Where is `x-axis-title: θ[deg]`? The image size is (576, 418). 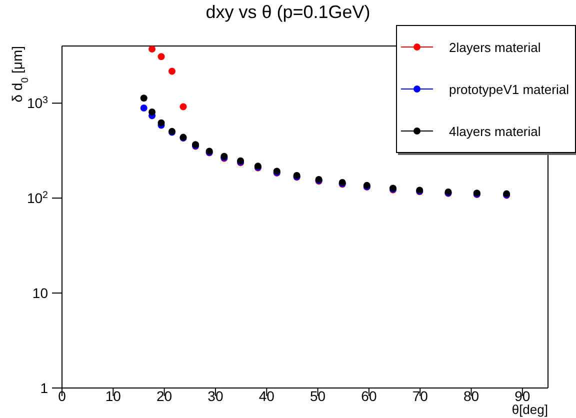
x-axis-title: θ[deg] is located at coordinates (530, 409).